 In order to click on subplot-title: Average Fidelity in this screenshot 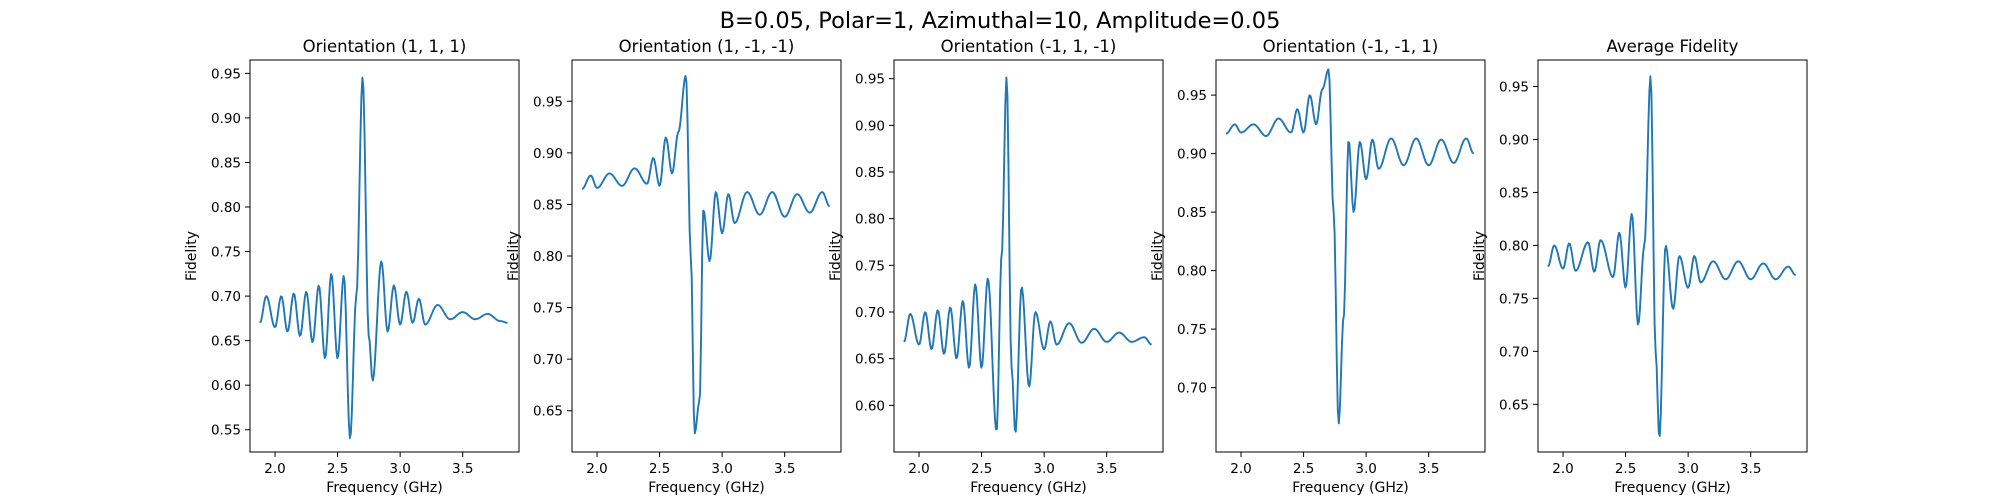, I will do `click(1673, 46)`.